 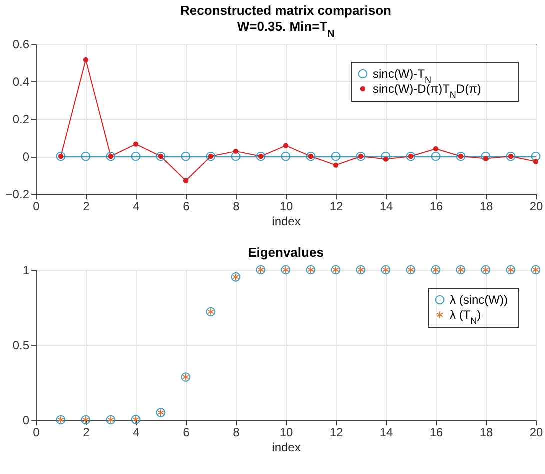 What do you see at coordinates (479, 300) in the screenshot?
I see `legend-label: λ (sinc(W))` at bounding box center [479, 300].